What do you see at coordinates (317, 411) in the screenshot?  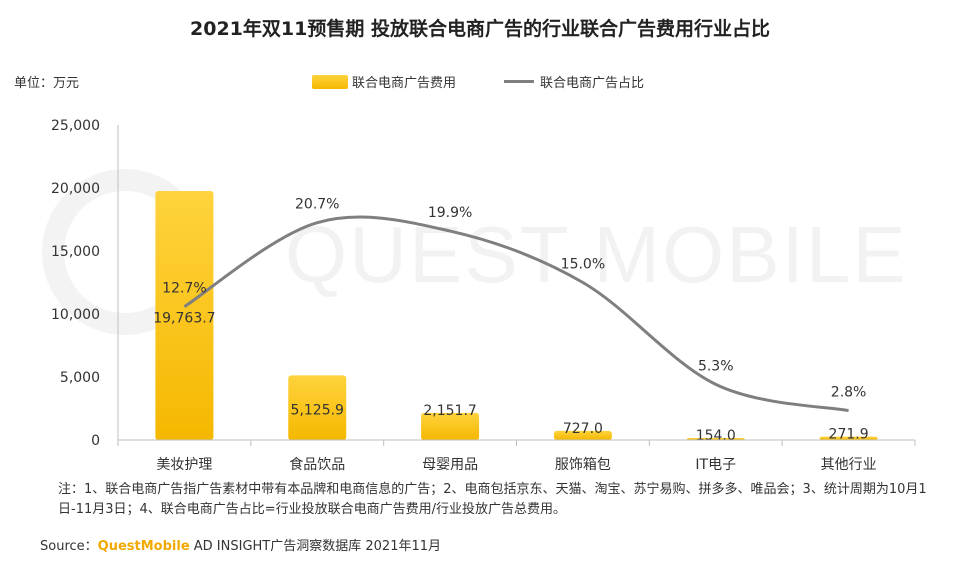 I see `bar-value-label: 5,125.9` at bounding box center [317, 411].